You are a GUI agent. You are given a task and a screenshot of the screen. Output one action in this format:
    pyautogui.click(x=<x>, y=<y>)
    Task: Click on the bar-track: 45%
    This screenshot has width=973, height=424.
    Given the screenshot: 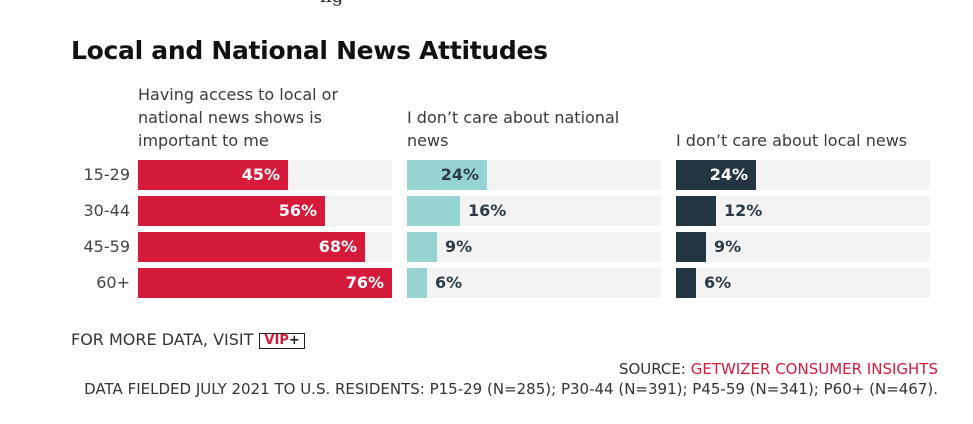 What is the action you would take?
    pyautogui.click(x=265, y=175)
    